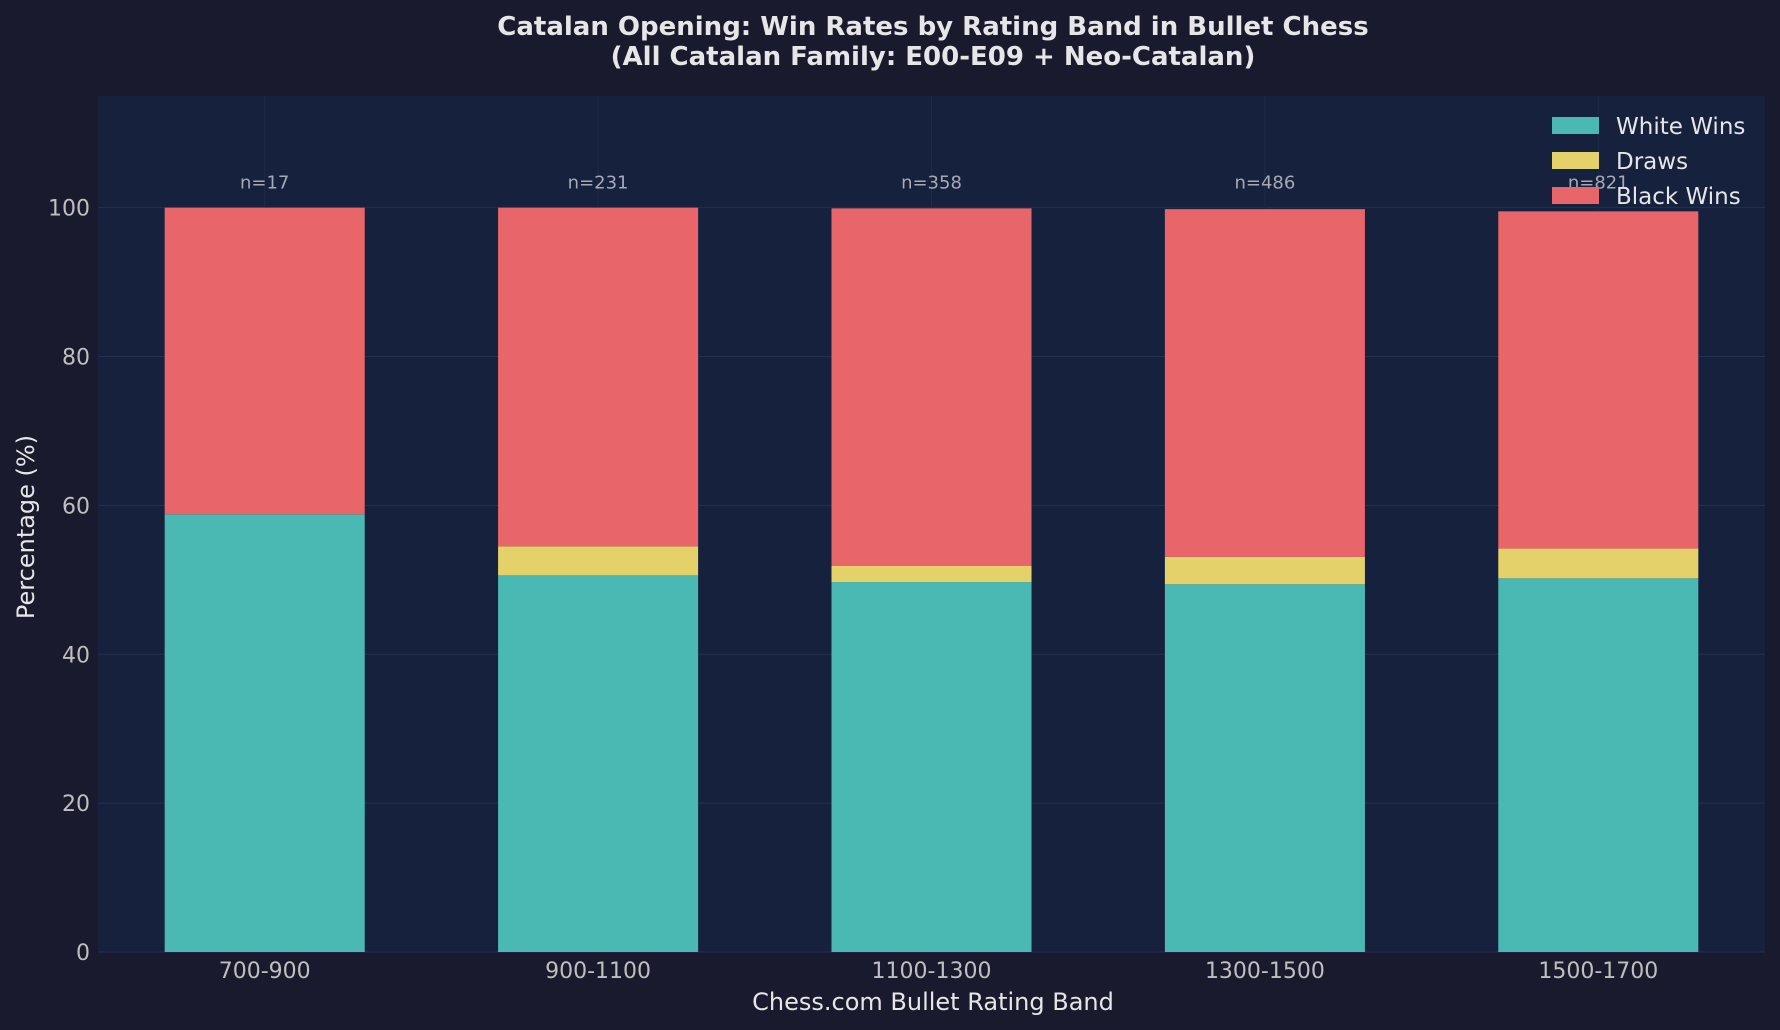 This screenshot has height=1030, width=1780. I want to click on legend-label-black-wins: Black Wins, so click(1678, 197).